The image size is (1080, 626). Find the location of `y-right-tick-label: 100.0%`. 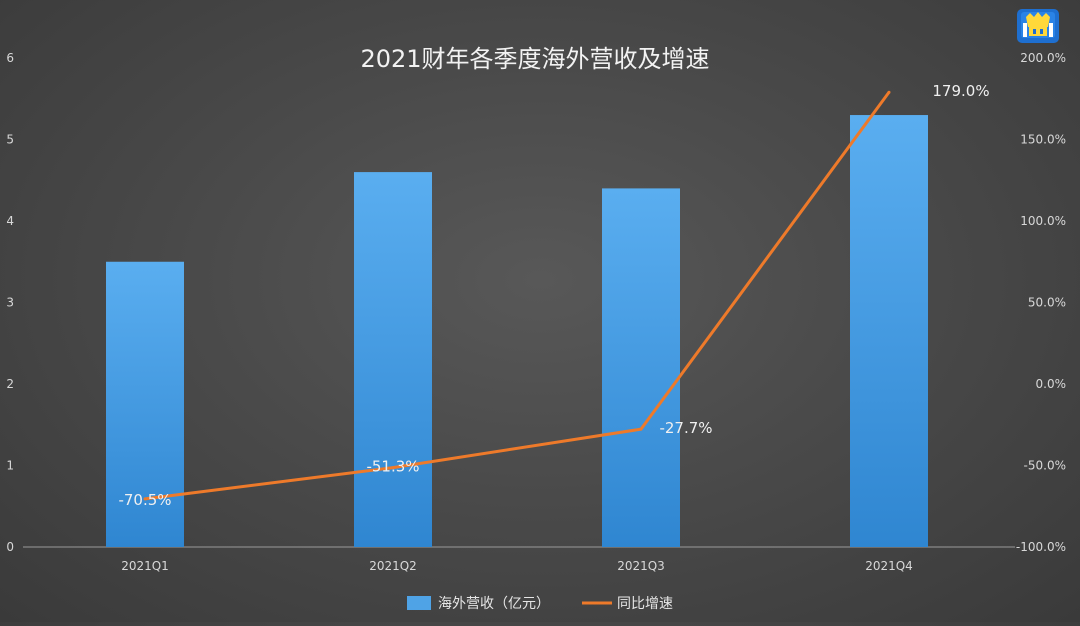

y-right-tick-label: 100.0% is located at coordinates (1043, 221).